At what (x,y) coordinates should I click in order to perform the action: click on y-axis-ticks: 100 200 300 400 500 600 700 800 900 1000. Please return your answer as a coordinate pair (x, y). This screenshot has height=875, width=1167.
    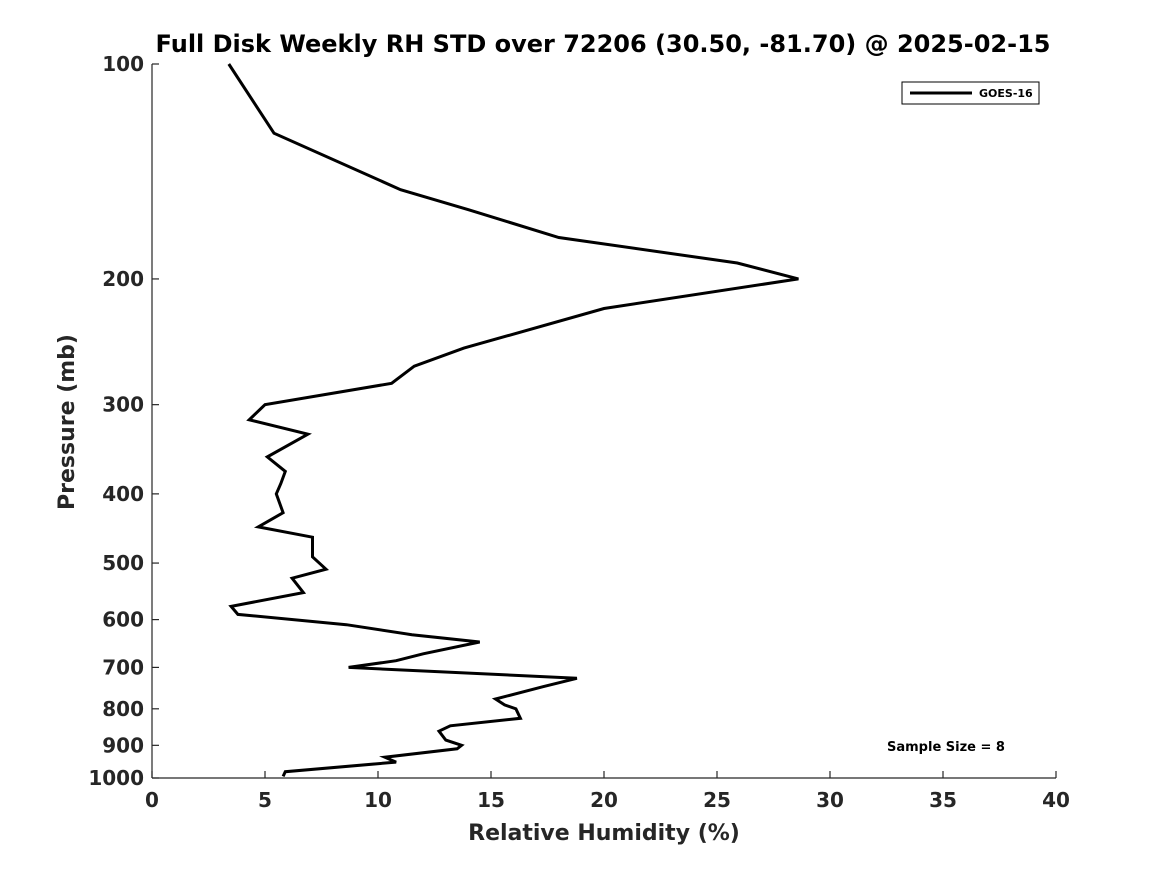
    Looking at the image, I should click on (123, 421).